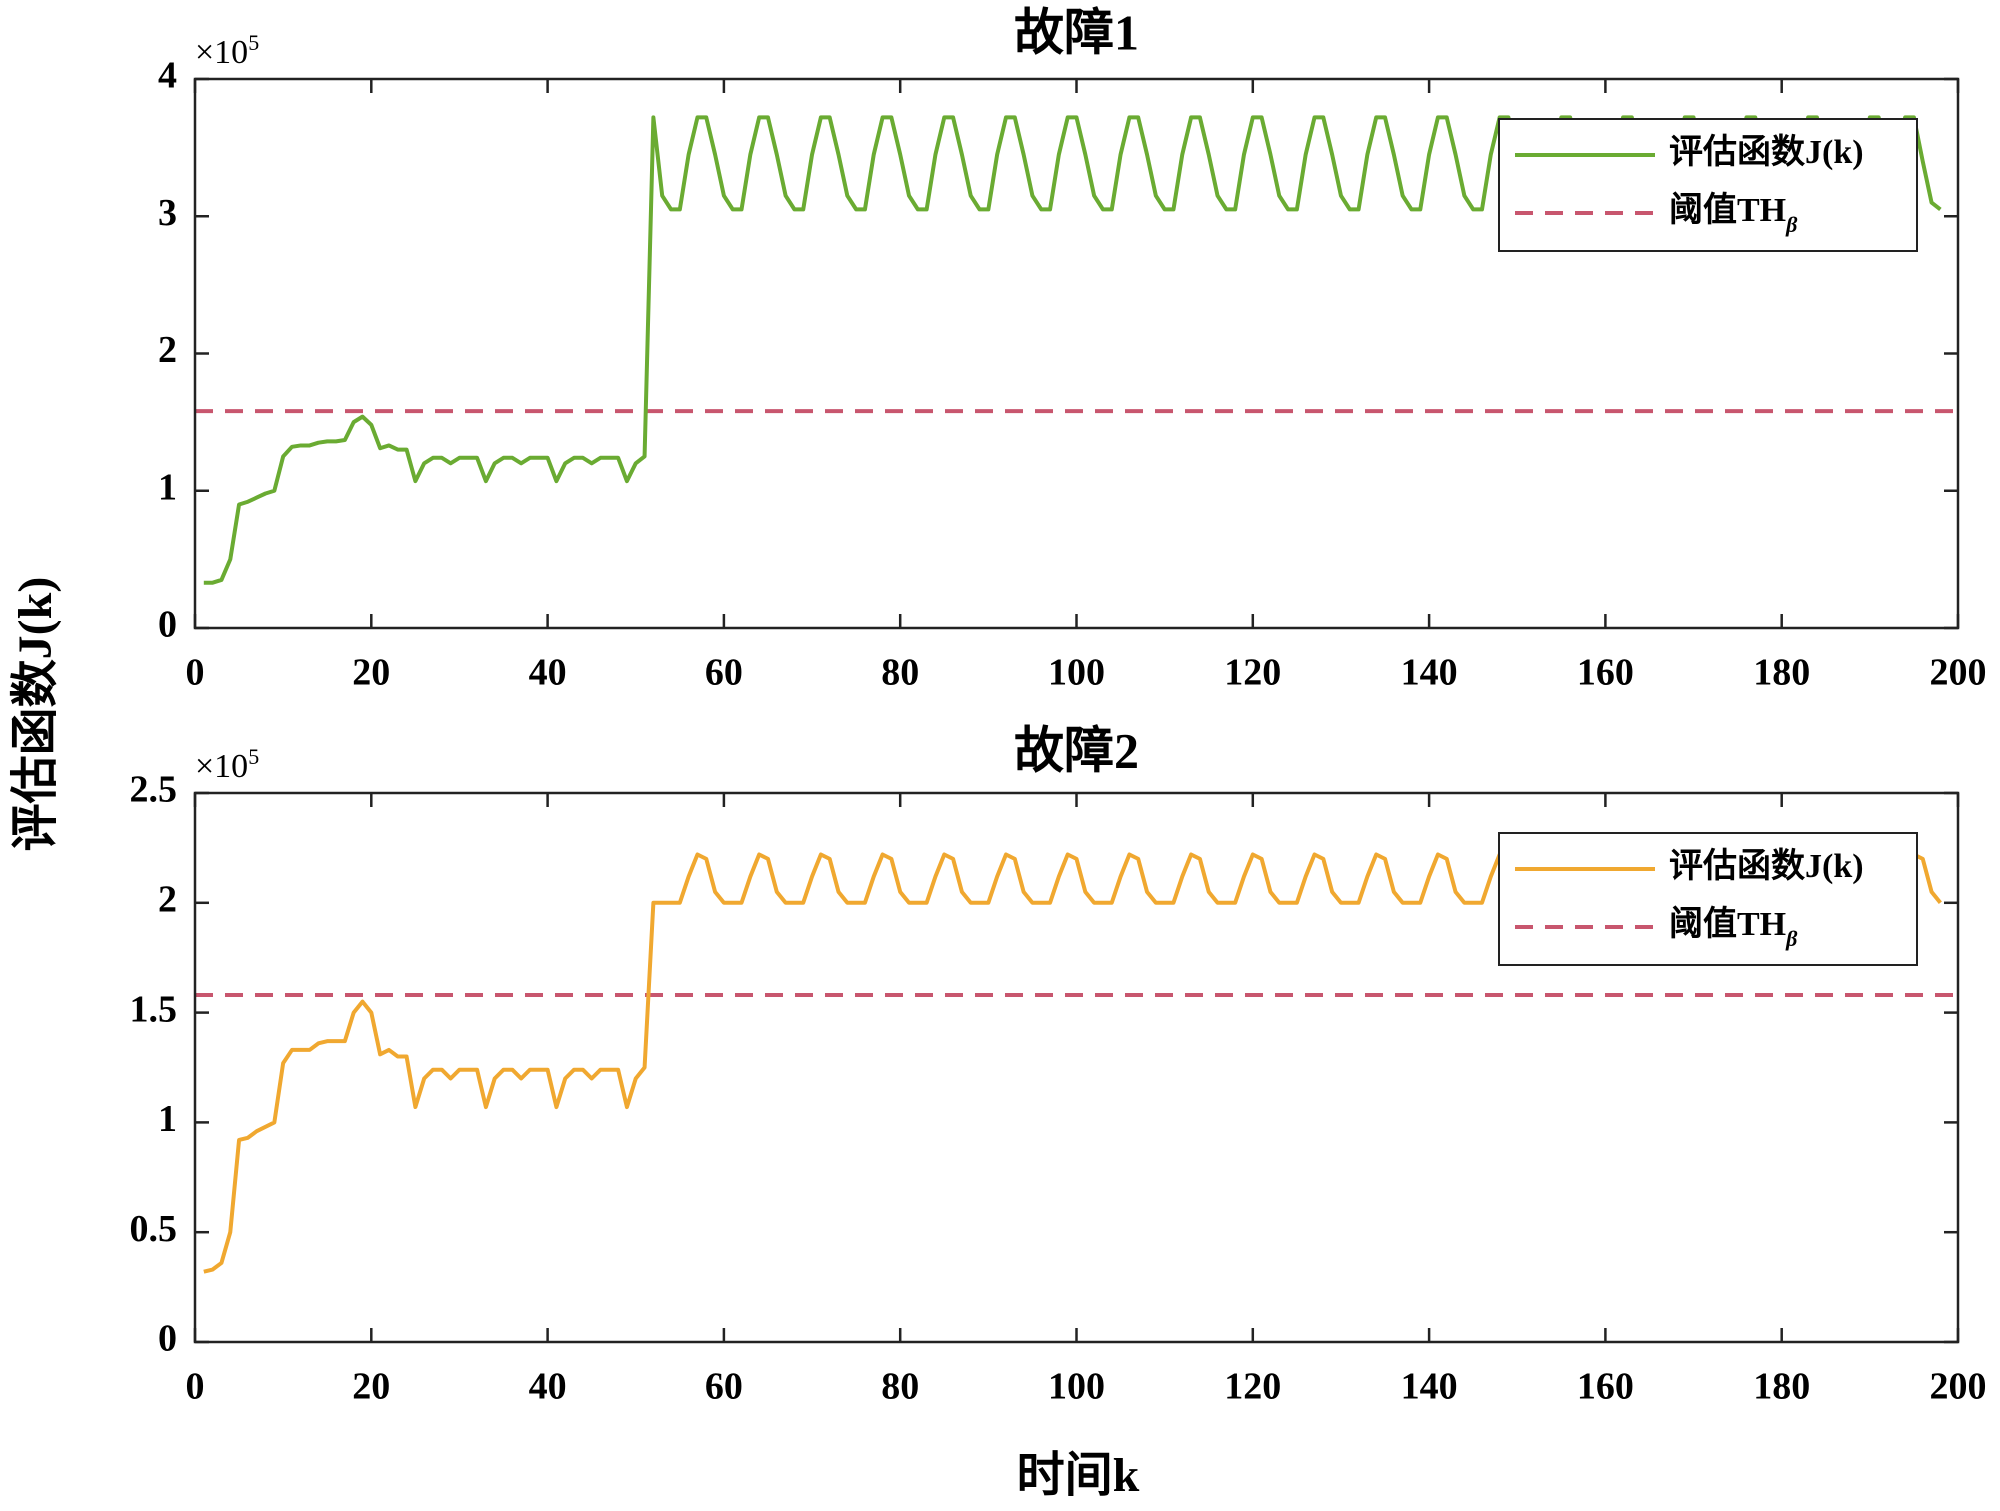  I want to click on y-tick-label: 1.5, so click(154, 1009).